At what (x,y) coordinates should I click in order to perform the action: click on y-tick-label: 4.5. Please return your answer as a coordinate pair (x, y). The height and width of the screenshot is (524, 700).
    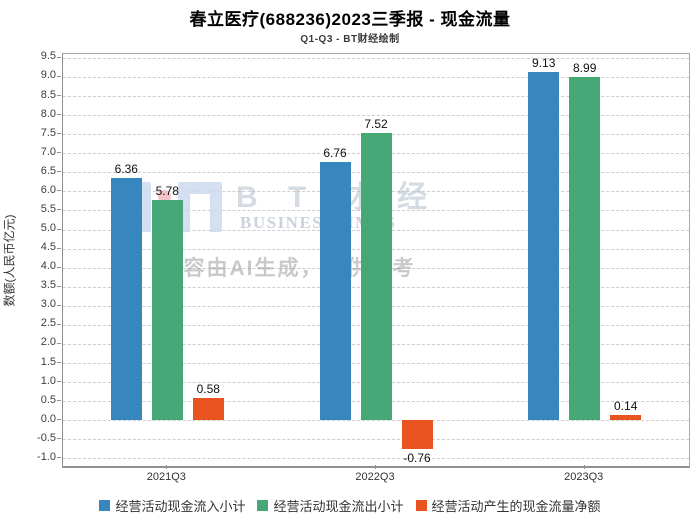
    Looking at the image, I should click on (48, 247).